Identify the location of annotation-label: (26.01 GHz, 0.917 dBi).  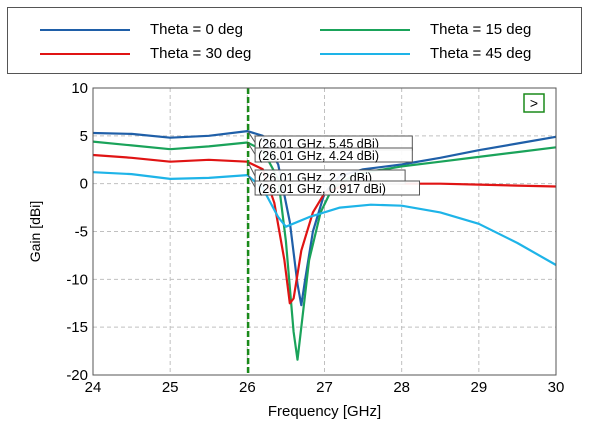
(322, 189).